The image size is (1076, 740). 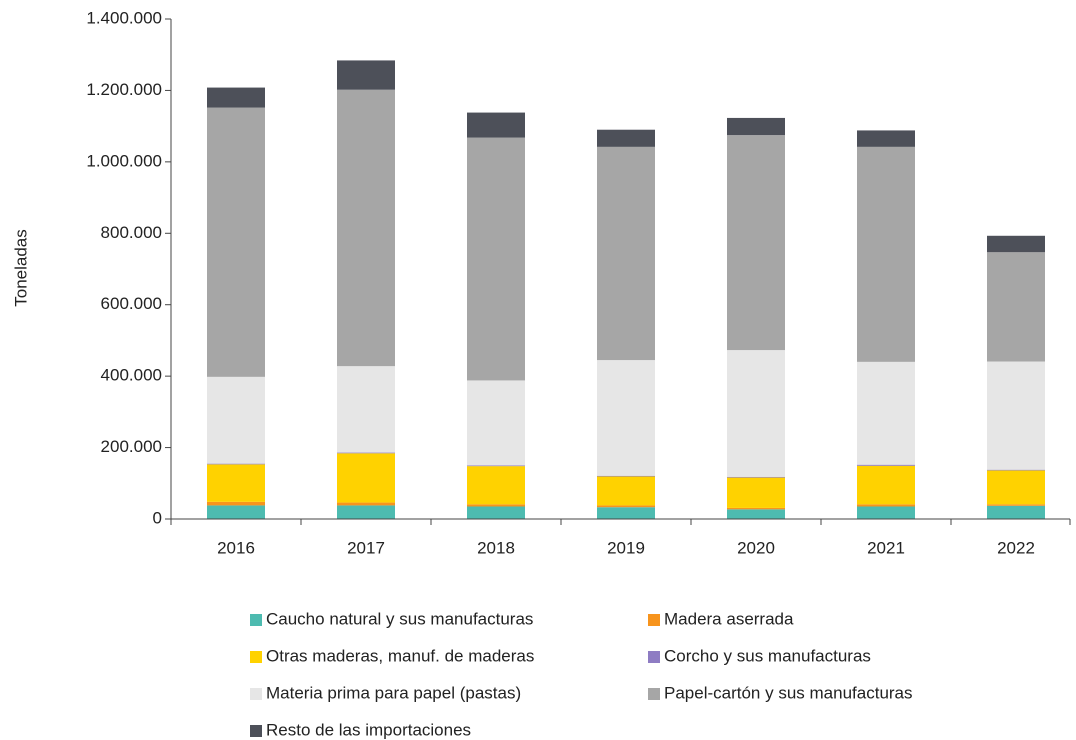 What do you see at coordinates (1016, 547) in the screenshot?
I see `x-tick-label: 2022` at bounding box center [1016, 547].